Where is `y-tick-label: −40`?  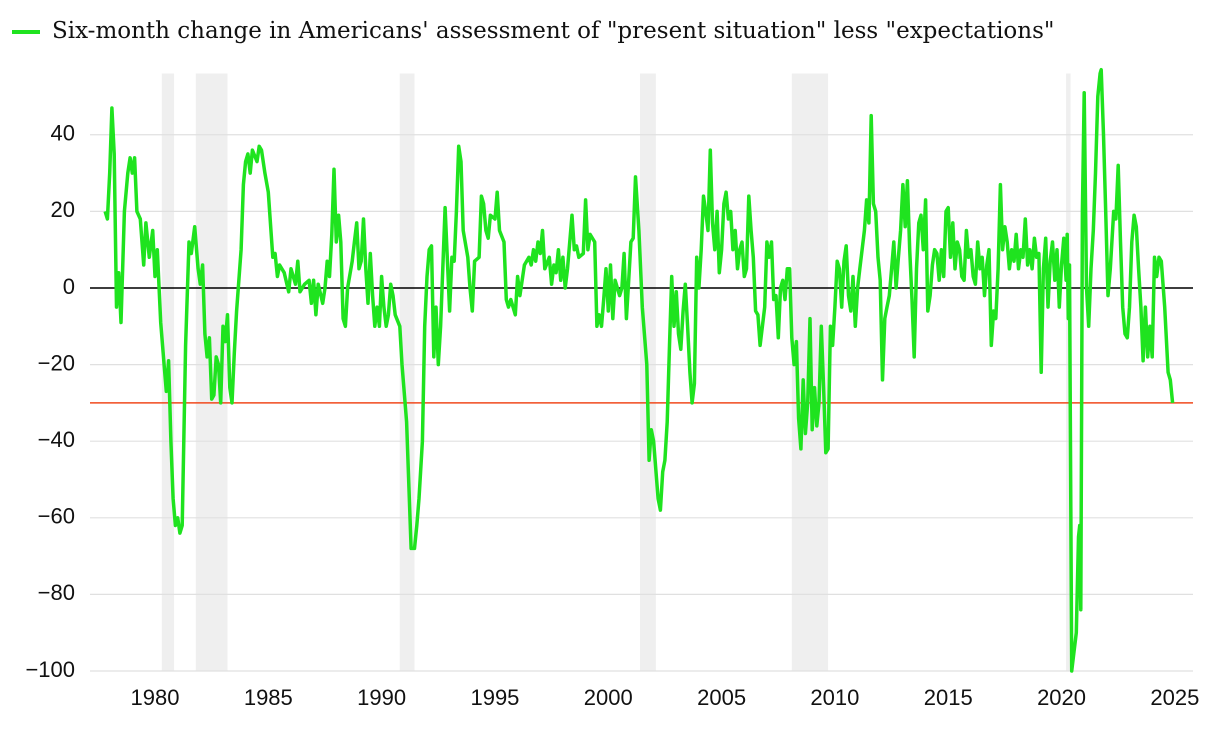
y-tick-label: −40 is located at coordinates (56, 439).